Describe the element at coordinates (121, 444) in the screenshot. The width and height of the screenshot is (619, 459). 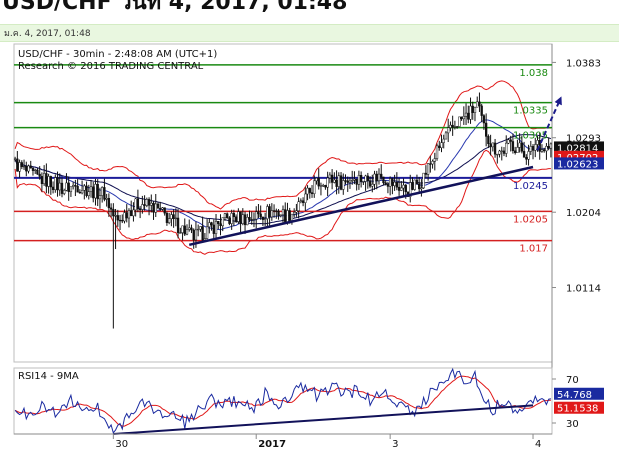
I see `x-tick-label: 30` at that location.